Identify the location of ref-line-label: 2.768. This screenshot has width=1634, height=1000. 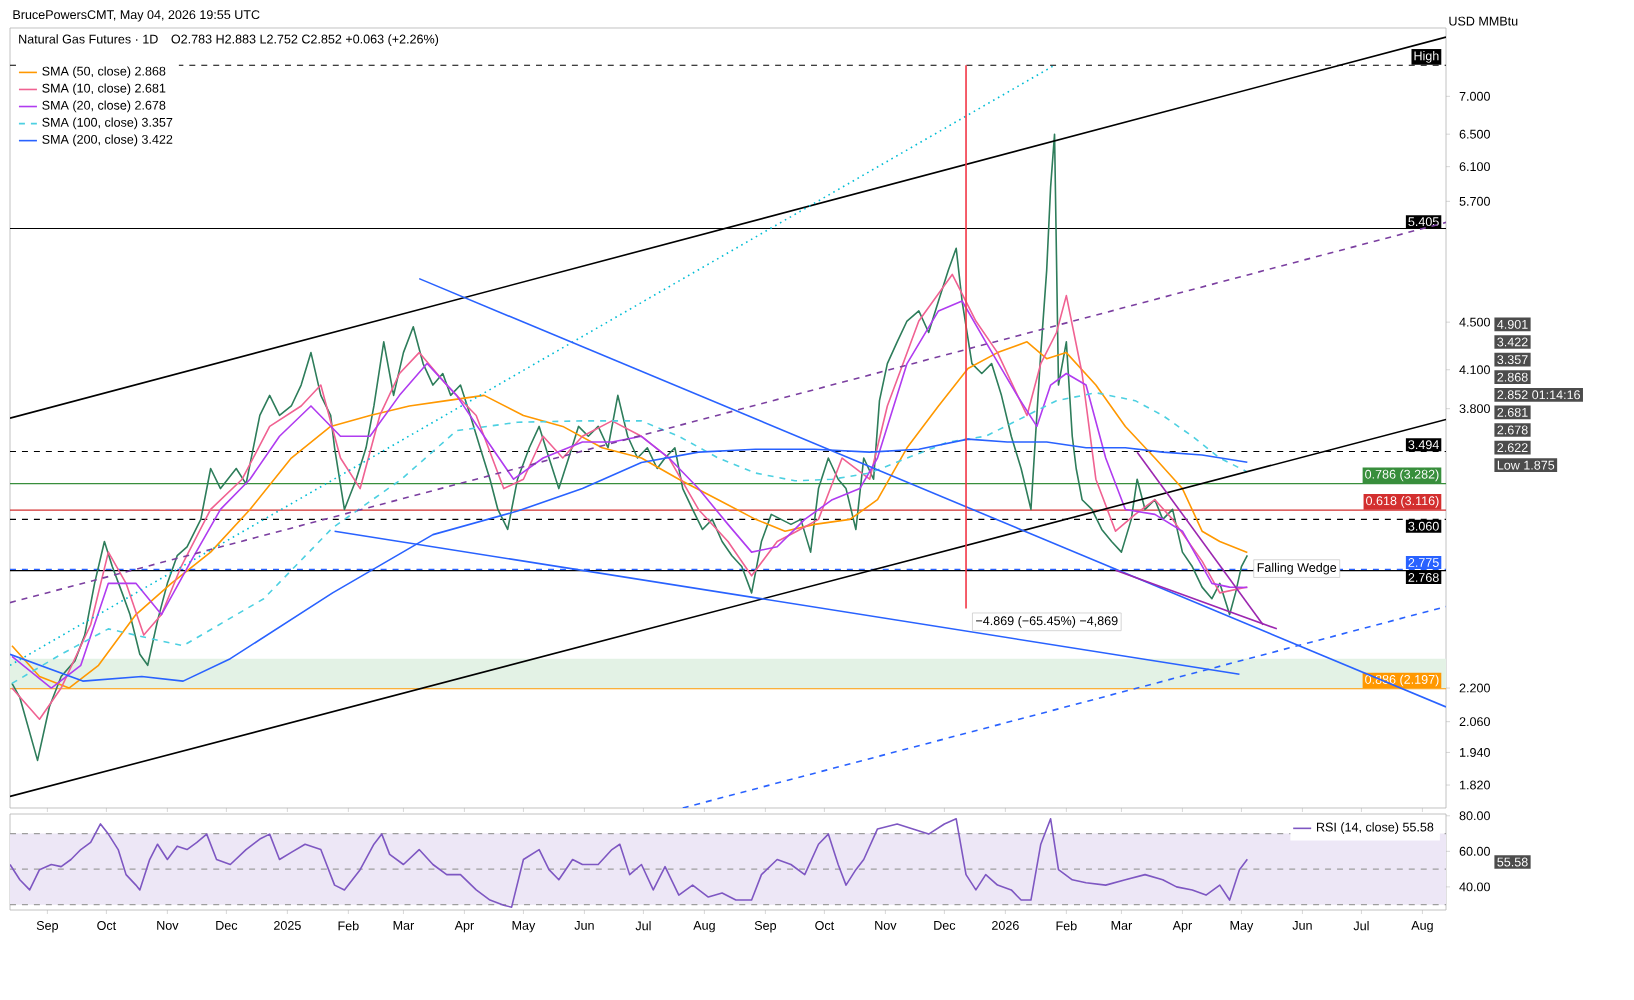
(1423, 577).